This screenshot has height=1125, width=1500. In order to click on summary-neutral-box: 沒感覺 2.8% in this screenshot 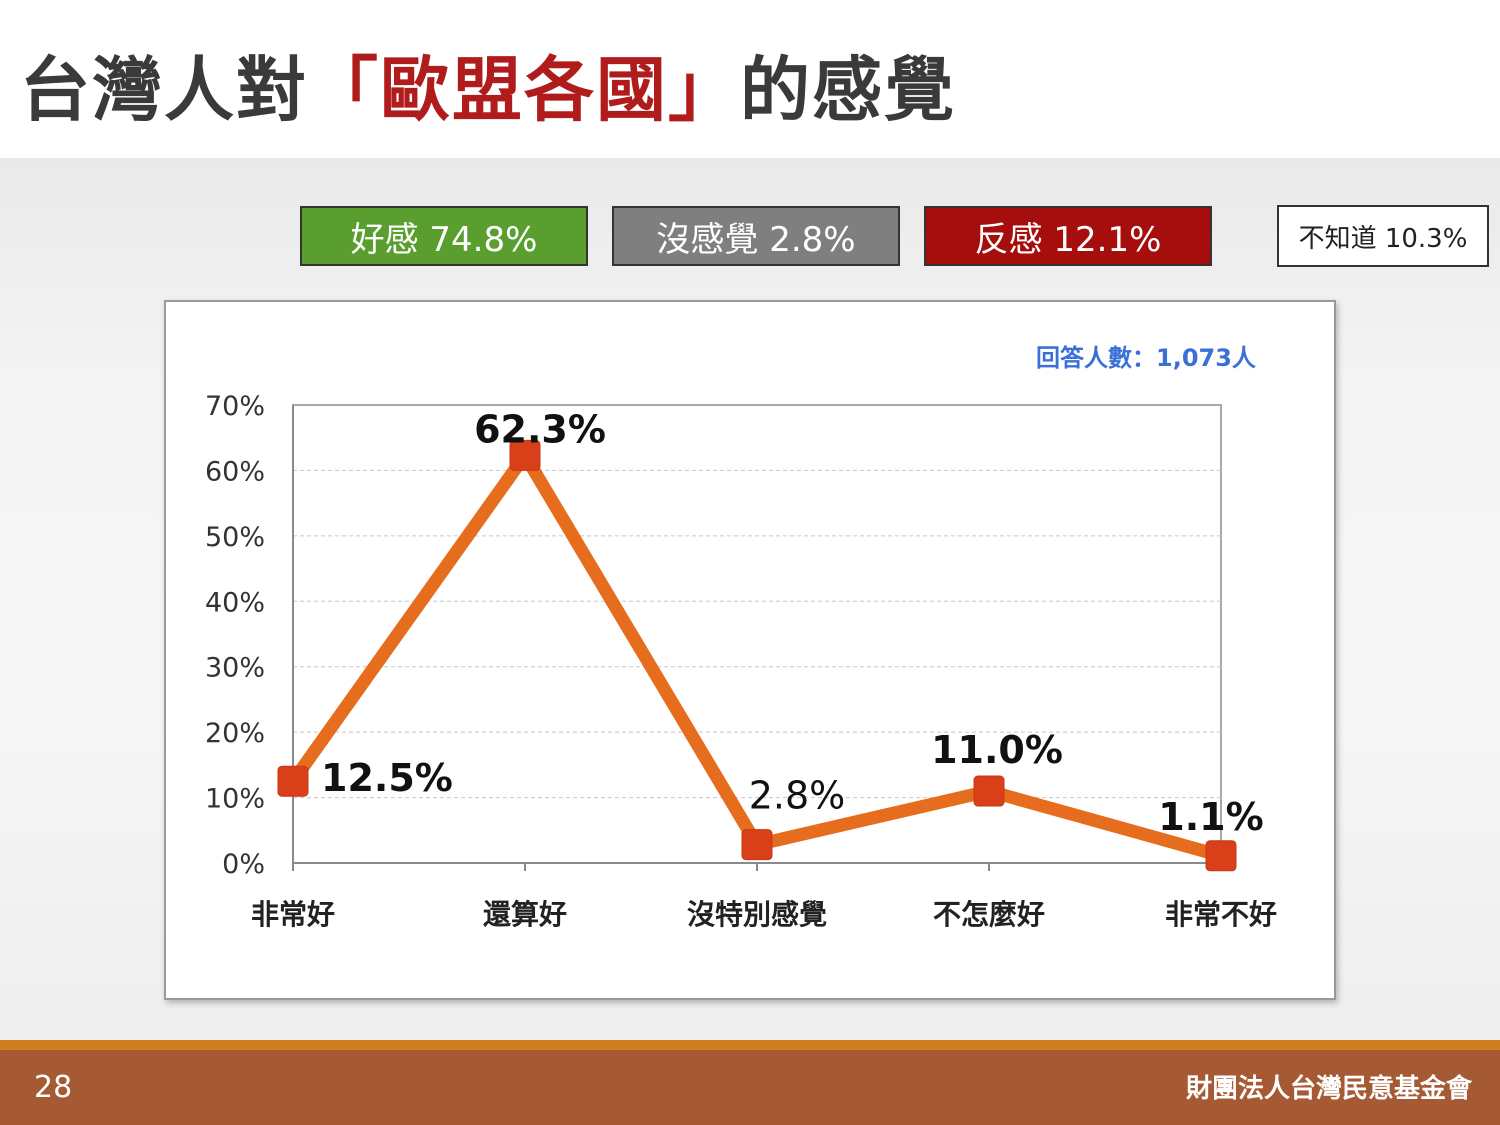, I will do `click(756, 236)`.